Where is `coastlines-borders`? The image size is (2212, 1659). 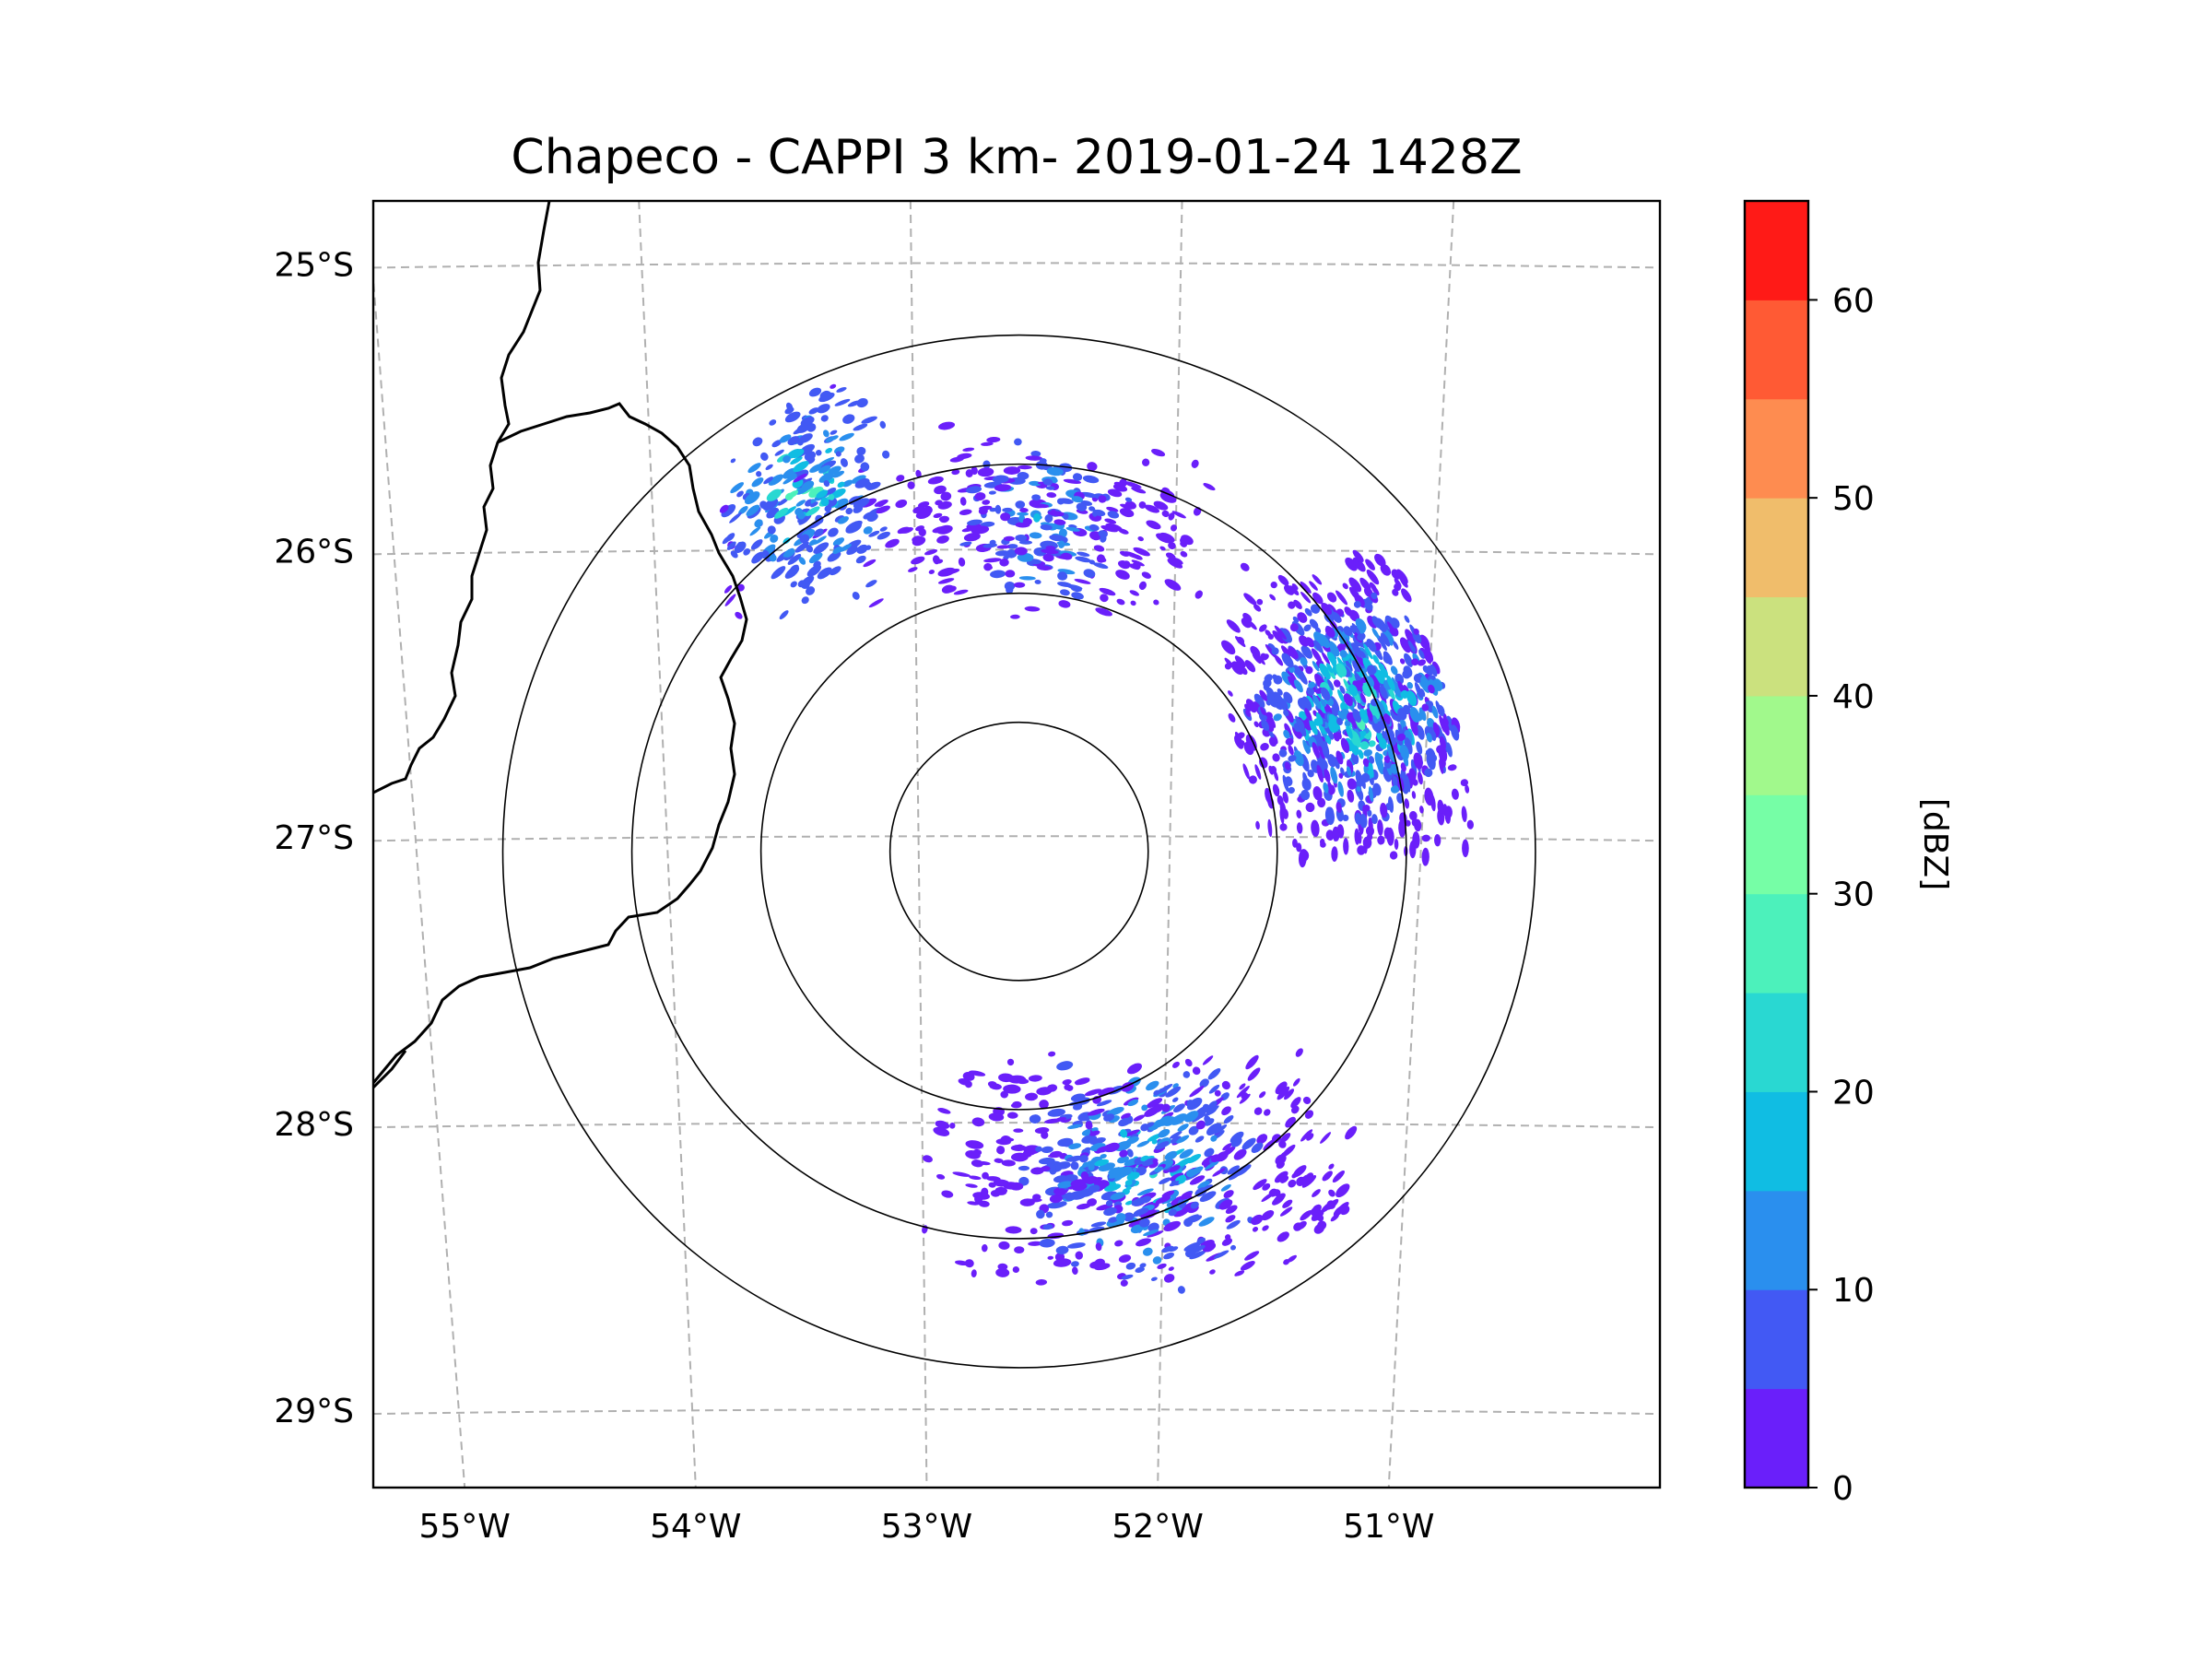 coastlines-borders is located at coordinates (560, 645).